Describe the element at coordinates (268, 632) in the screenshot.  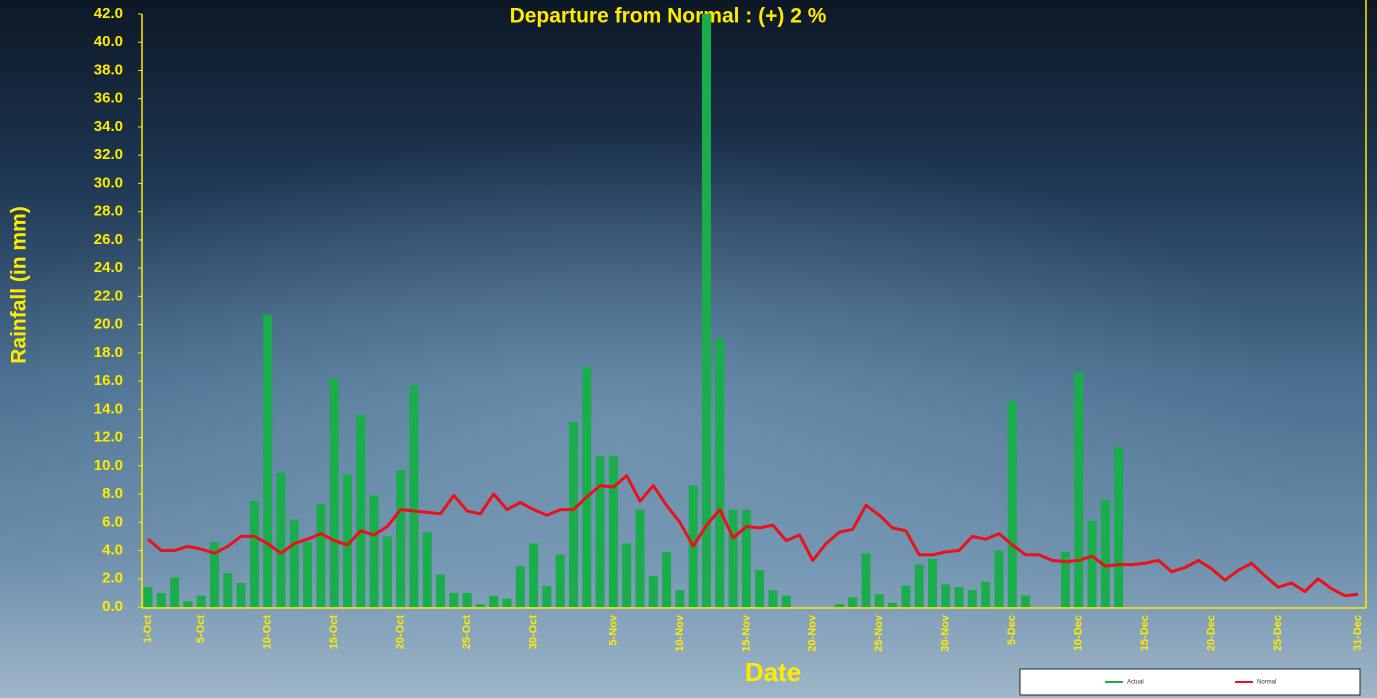
I see `x-tick-label: 10-Oct` at that location.